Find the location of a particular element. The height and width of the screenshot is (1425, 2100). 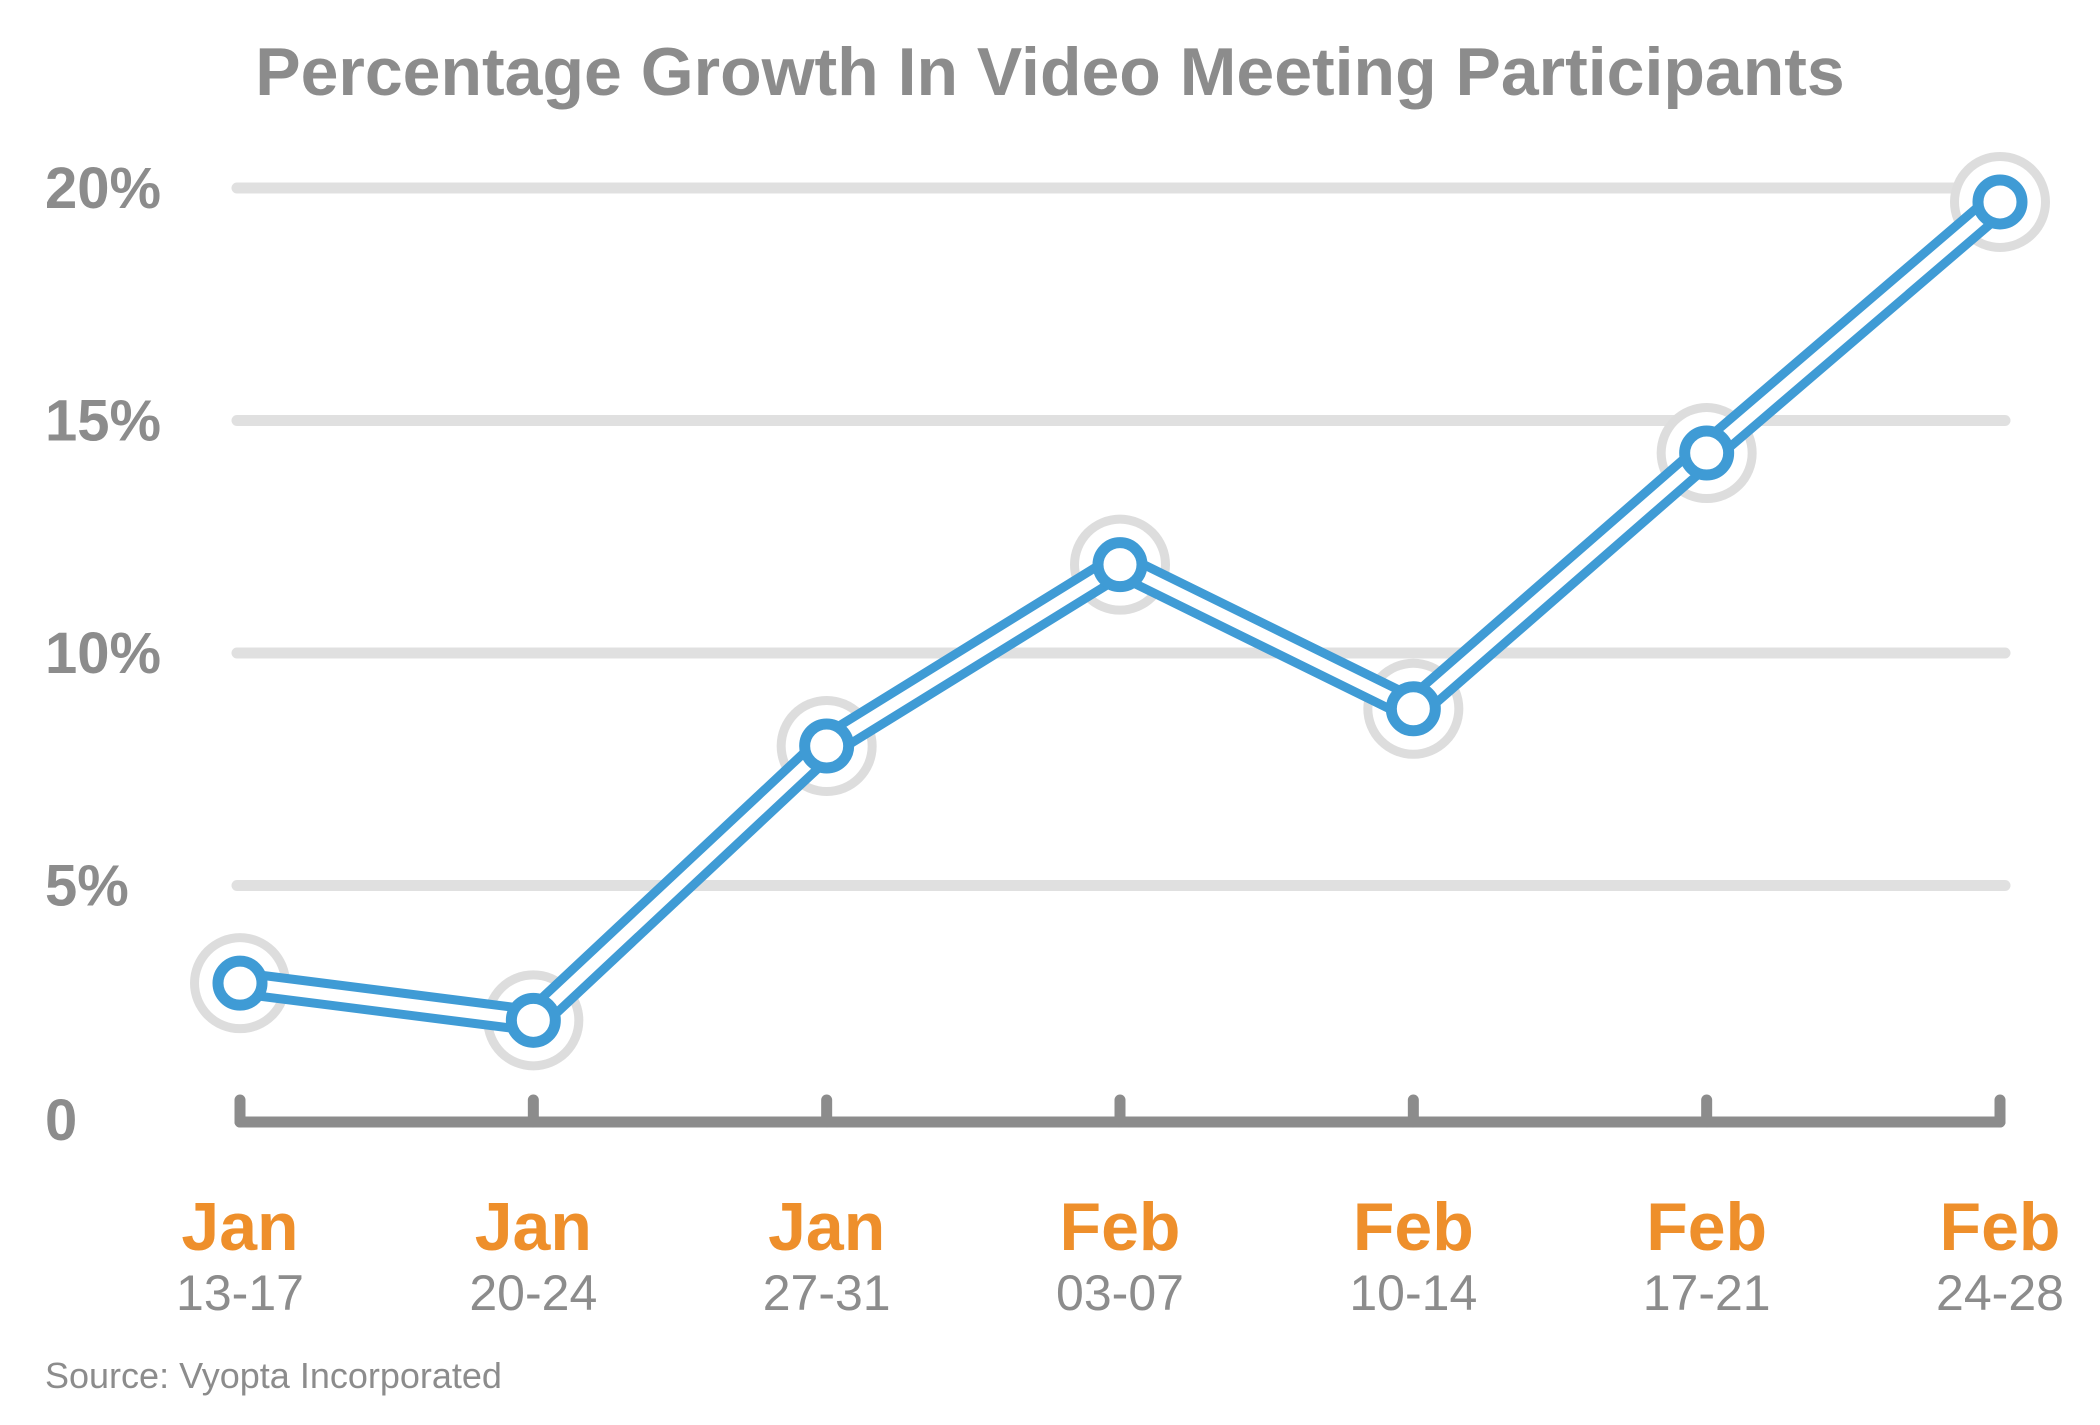

x-tick-days-label: 20-24 is located at coordinates (533, 1293).